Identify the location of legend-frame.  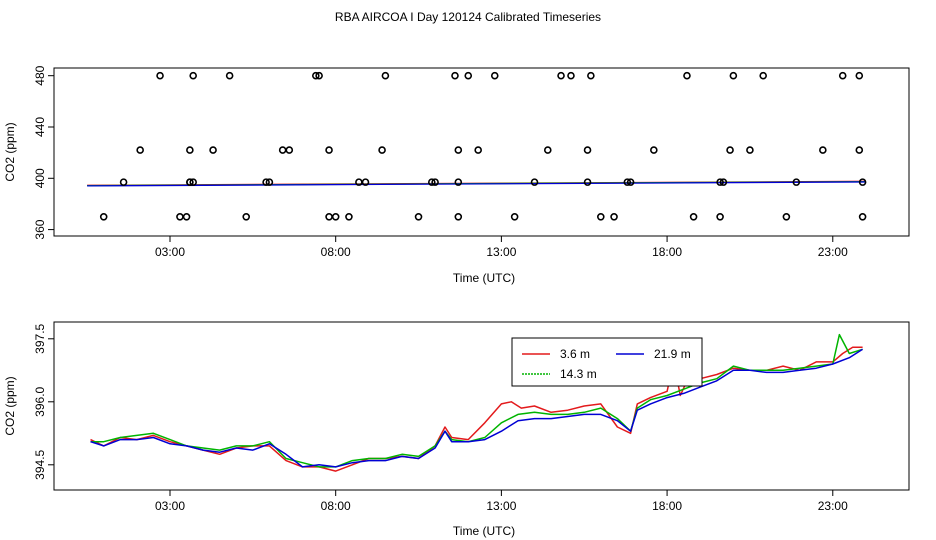
(607, 362).